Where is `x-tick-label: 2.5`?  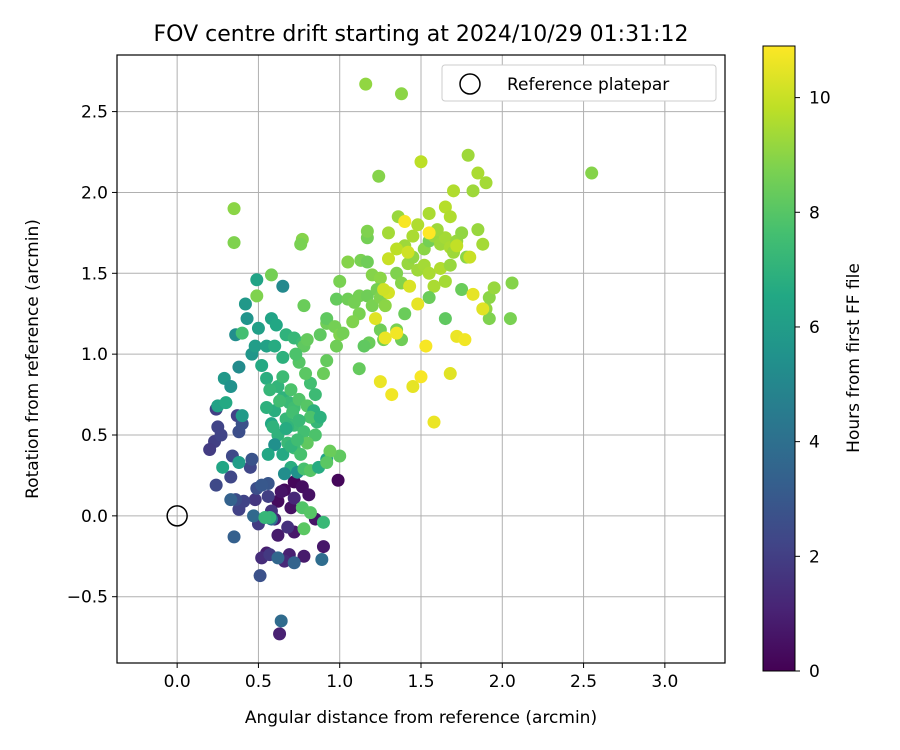
x-tick-label: 2.5 is located at coordinates (583, 682).